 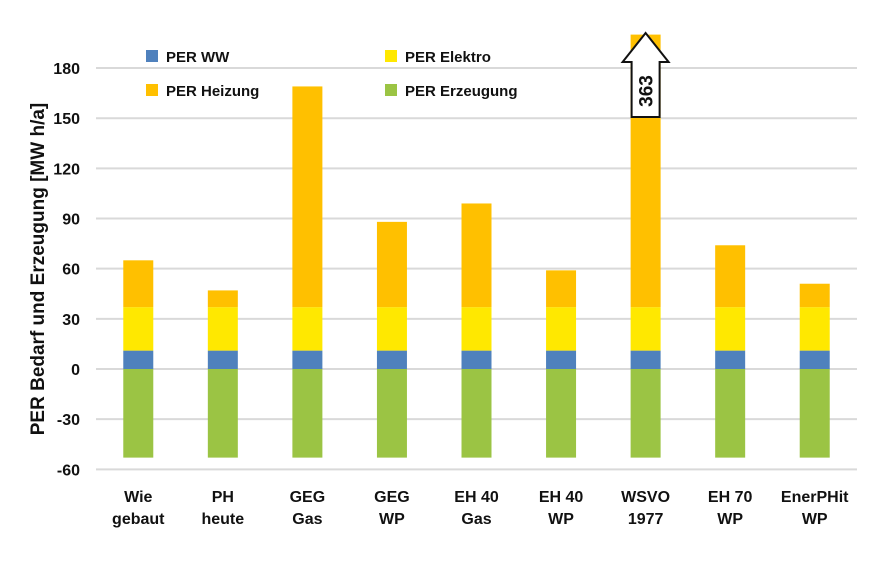 I want to click on x-tick-label: WSVO, so click(x=645, y=497).